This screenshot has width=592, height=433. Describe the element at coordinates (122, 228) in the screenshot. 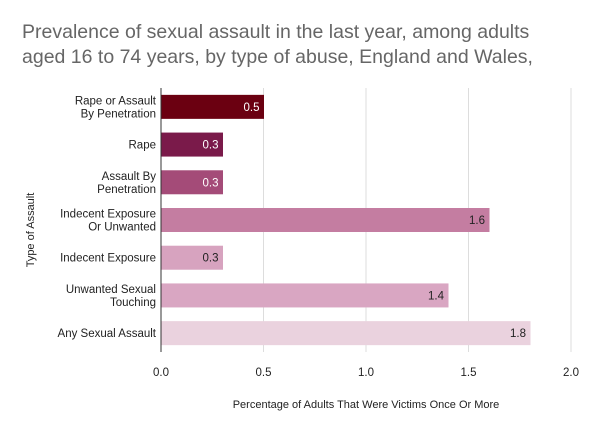

I see `category-label-line: Or Unwanted` at that location.